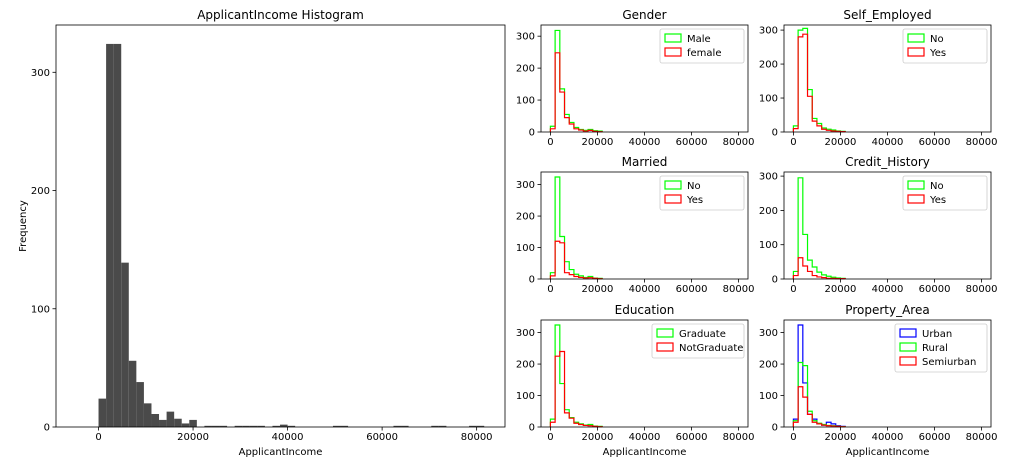  I want to click on panel-credit-history-x-tick-label: 80000, so click(982, 289).